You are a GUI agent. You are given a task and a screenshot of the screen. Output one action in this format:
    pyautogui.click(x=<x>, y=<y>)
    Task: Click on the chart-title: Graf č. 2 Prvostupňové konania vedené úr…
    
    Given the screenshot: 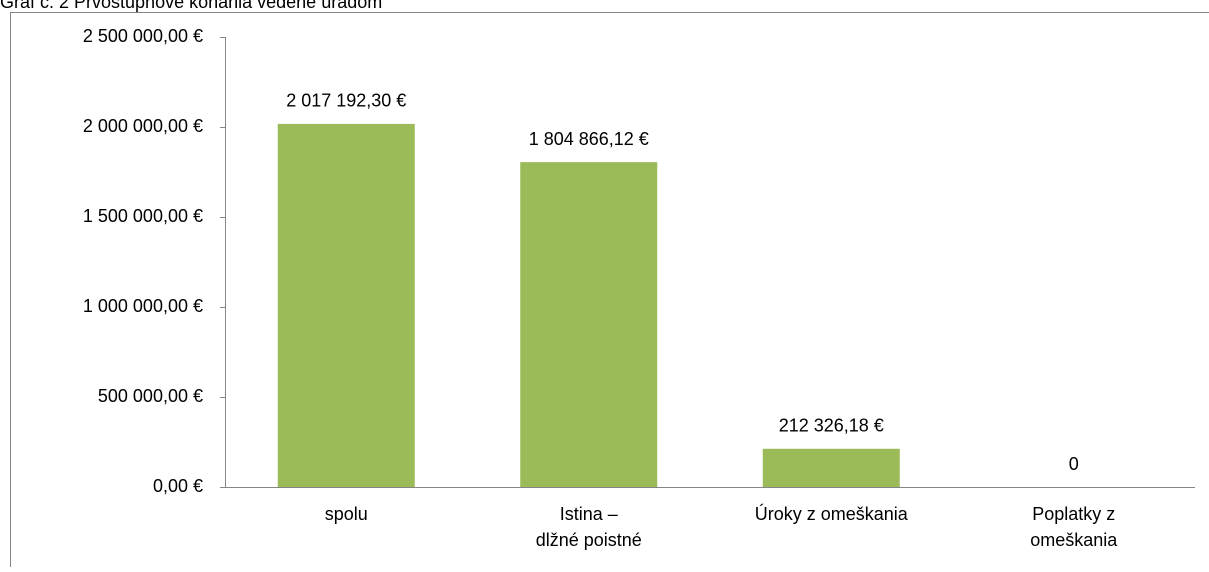 What is the action you would take?
    pyautogui.click(x=191, y=6)
    